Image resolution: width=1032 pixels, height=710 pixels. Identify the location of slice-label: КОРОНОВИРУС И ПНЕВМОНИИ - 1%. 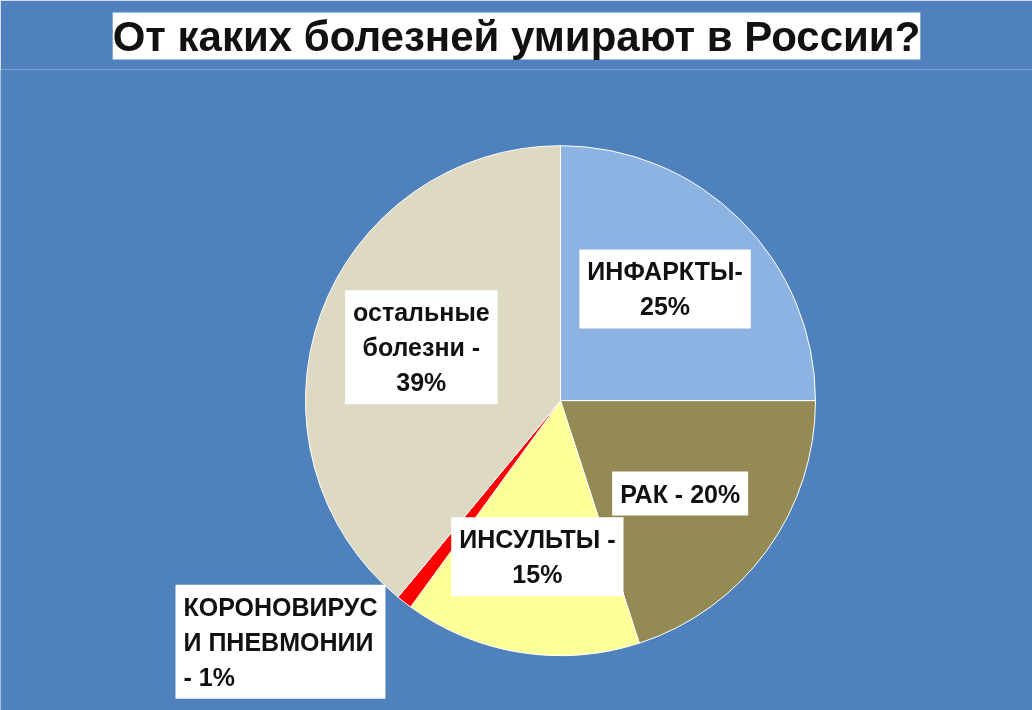
(280, 641).